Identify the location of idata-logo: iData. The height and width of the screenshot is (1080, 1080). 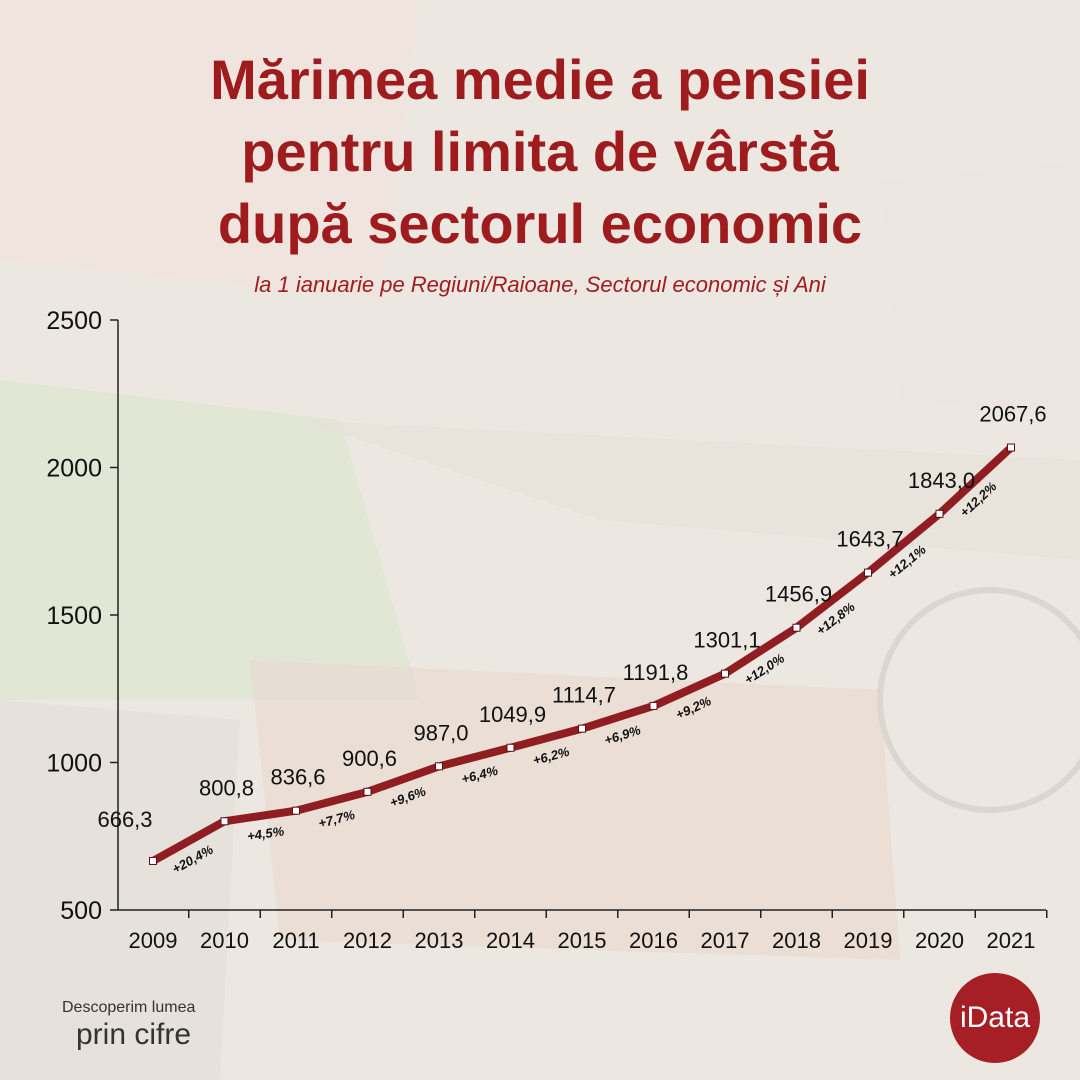
(995, 1018).